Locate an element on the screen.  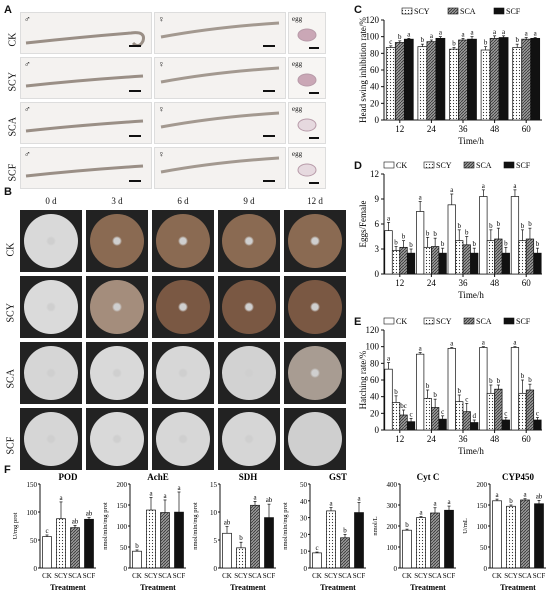
y-tick-label: 40 is located at coordinates (304, 502).